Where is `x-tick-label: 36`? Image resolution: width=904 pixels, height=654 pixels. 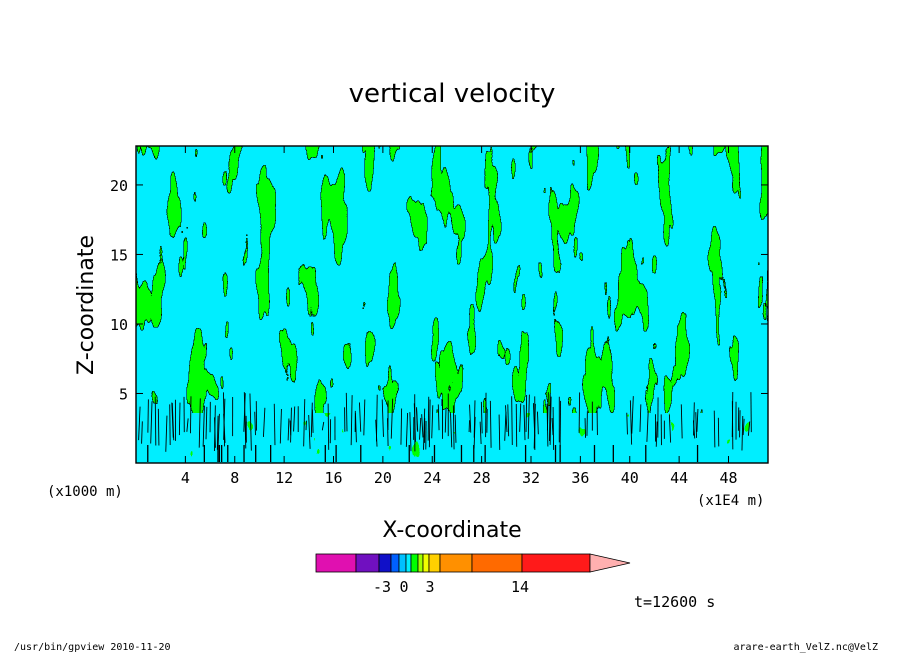
x-tick-label: 36 is located at coordinates (580, 478).